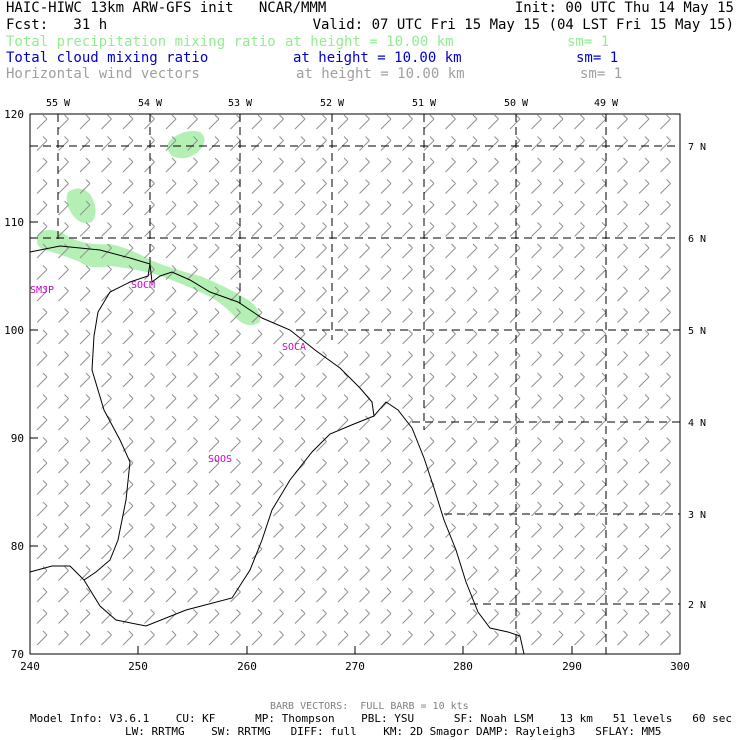  What do you see at coordinates (166, 8) in the screenshot?
I see `model-title: HAIC-HIWC 13km ARW-GFS init NCAR/MMM` at bounding box center [166, 8].